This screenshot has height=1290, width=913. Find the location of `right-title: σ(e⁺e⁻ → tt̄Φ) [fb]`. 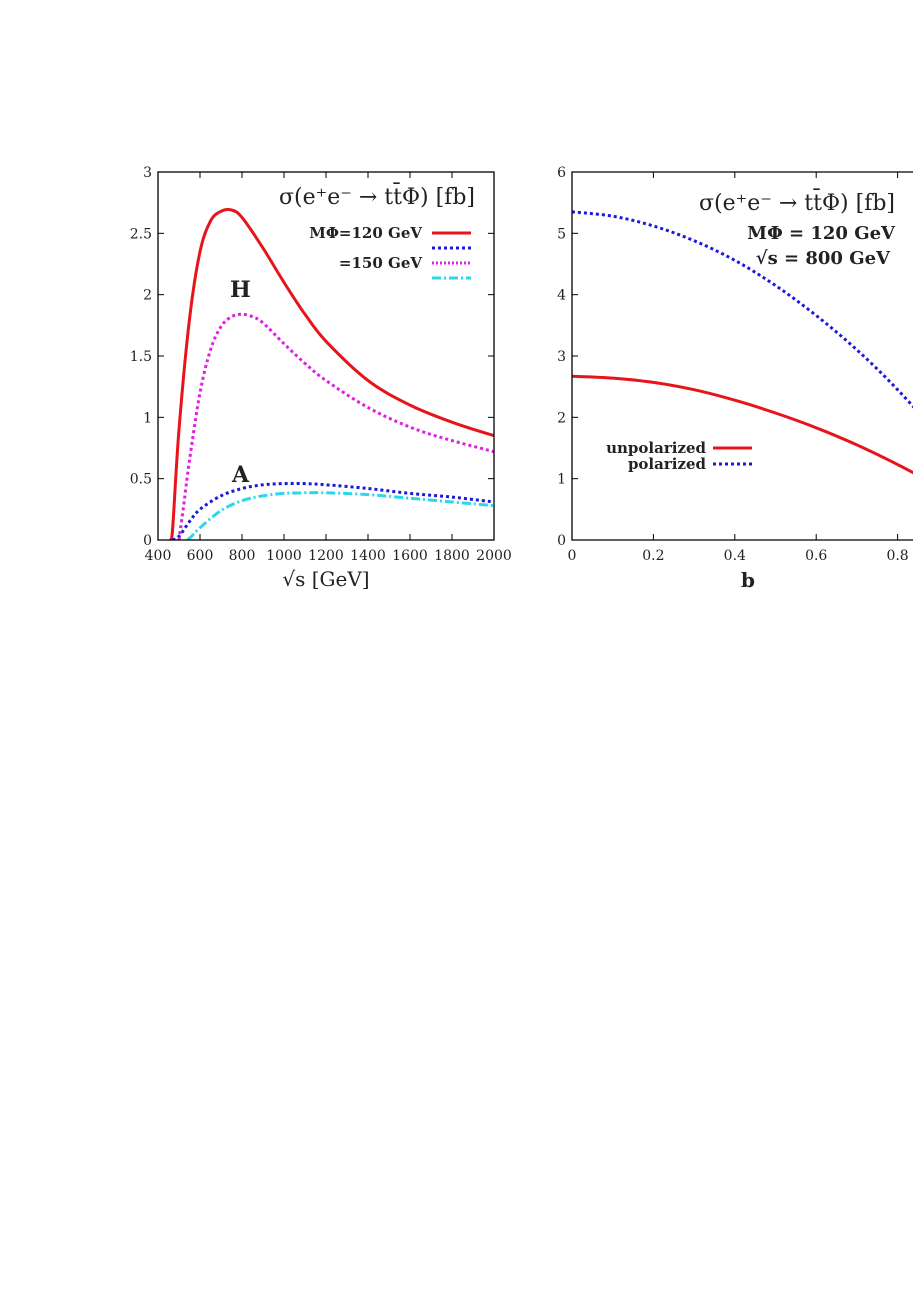

right-title: σ(e⁺e⁻ → tt̄Φ) [fb] is located at coordinates (797, 202).